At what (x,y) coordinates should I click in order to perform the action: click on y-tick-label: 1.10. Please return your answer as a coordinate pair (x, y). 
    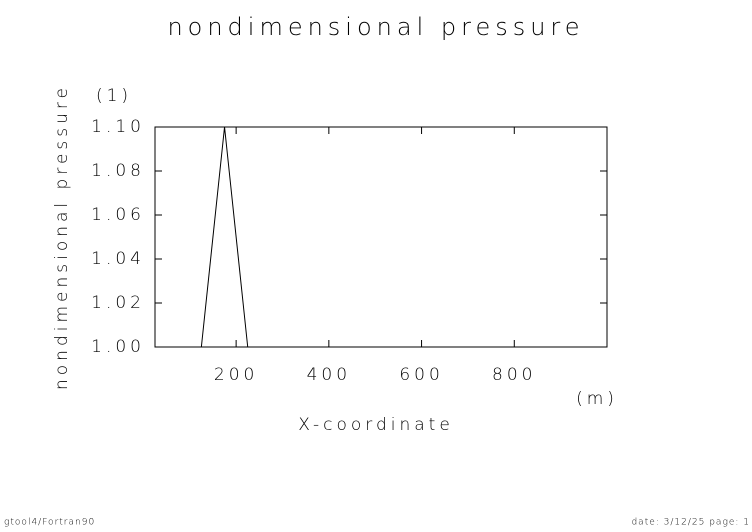
    Looking at the image, I should click on (118, 127).